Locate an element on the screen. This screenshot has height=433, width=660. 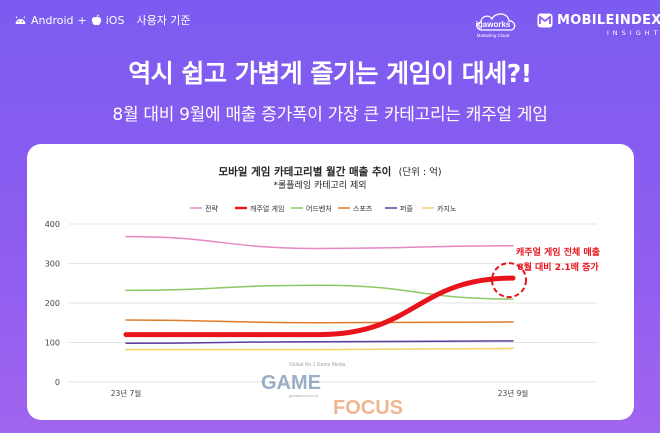
y-tick-label: 200 is located at coordinates (52, 303).